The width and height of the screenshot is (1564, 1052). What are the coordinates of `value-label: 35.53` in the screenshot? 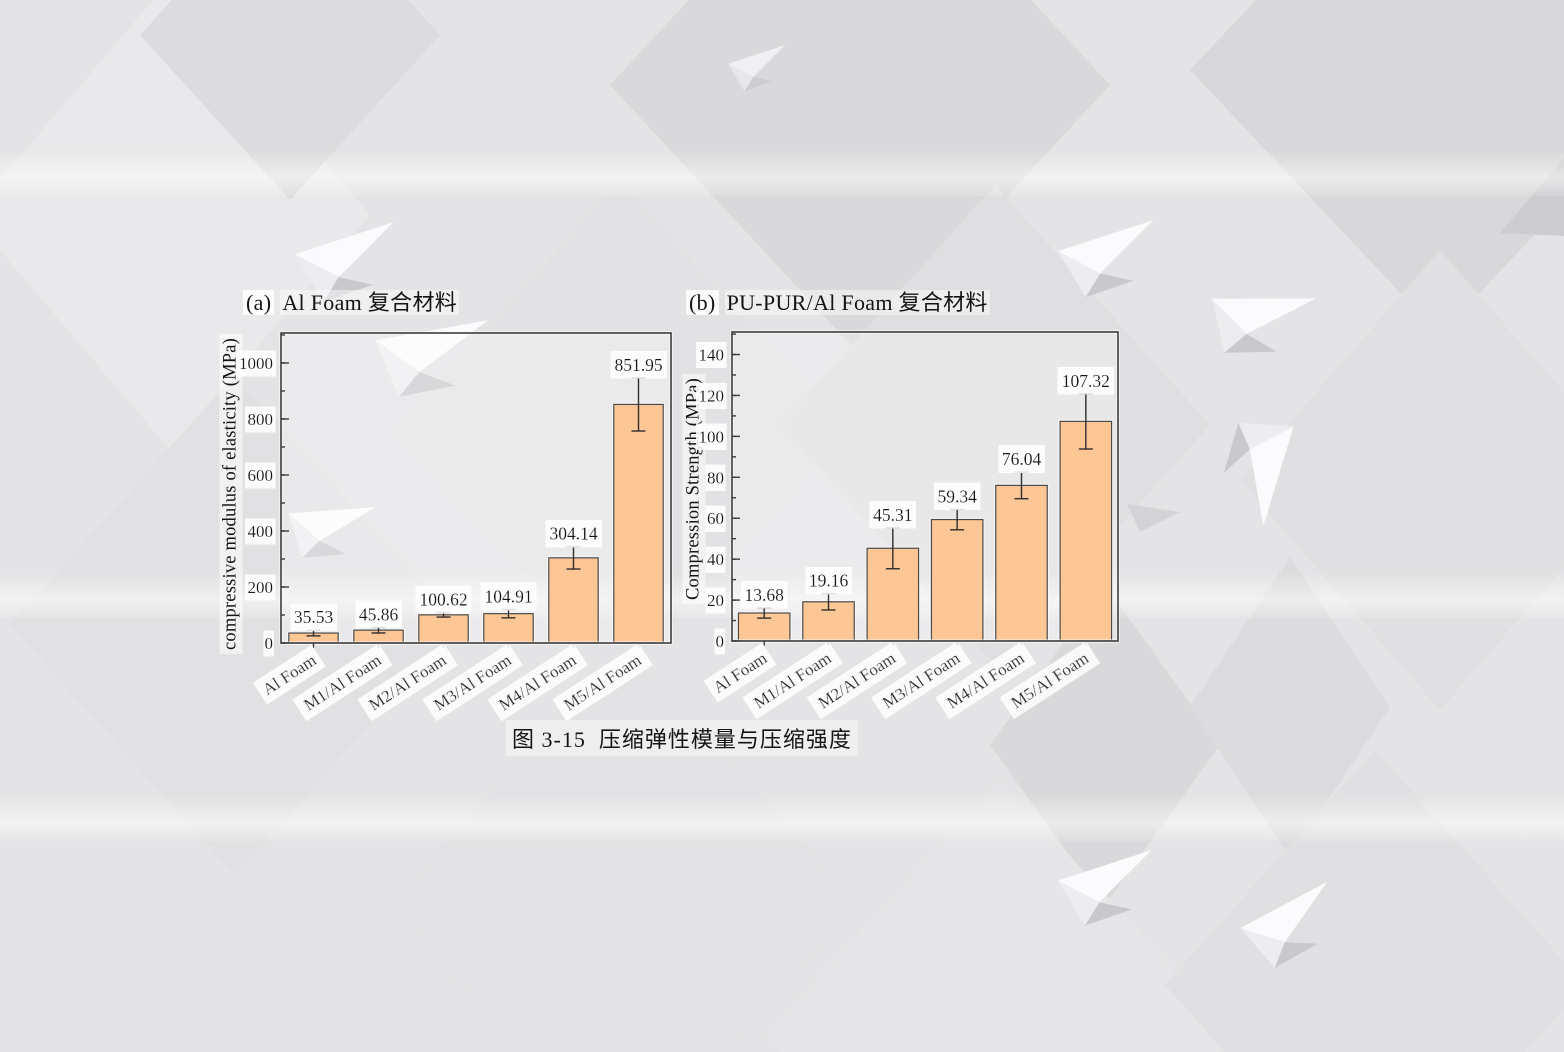 It's located at (314, 617).